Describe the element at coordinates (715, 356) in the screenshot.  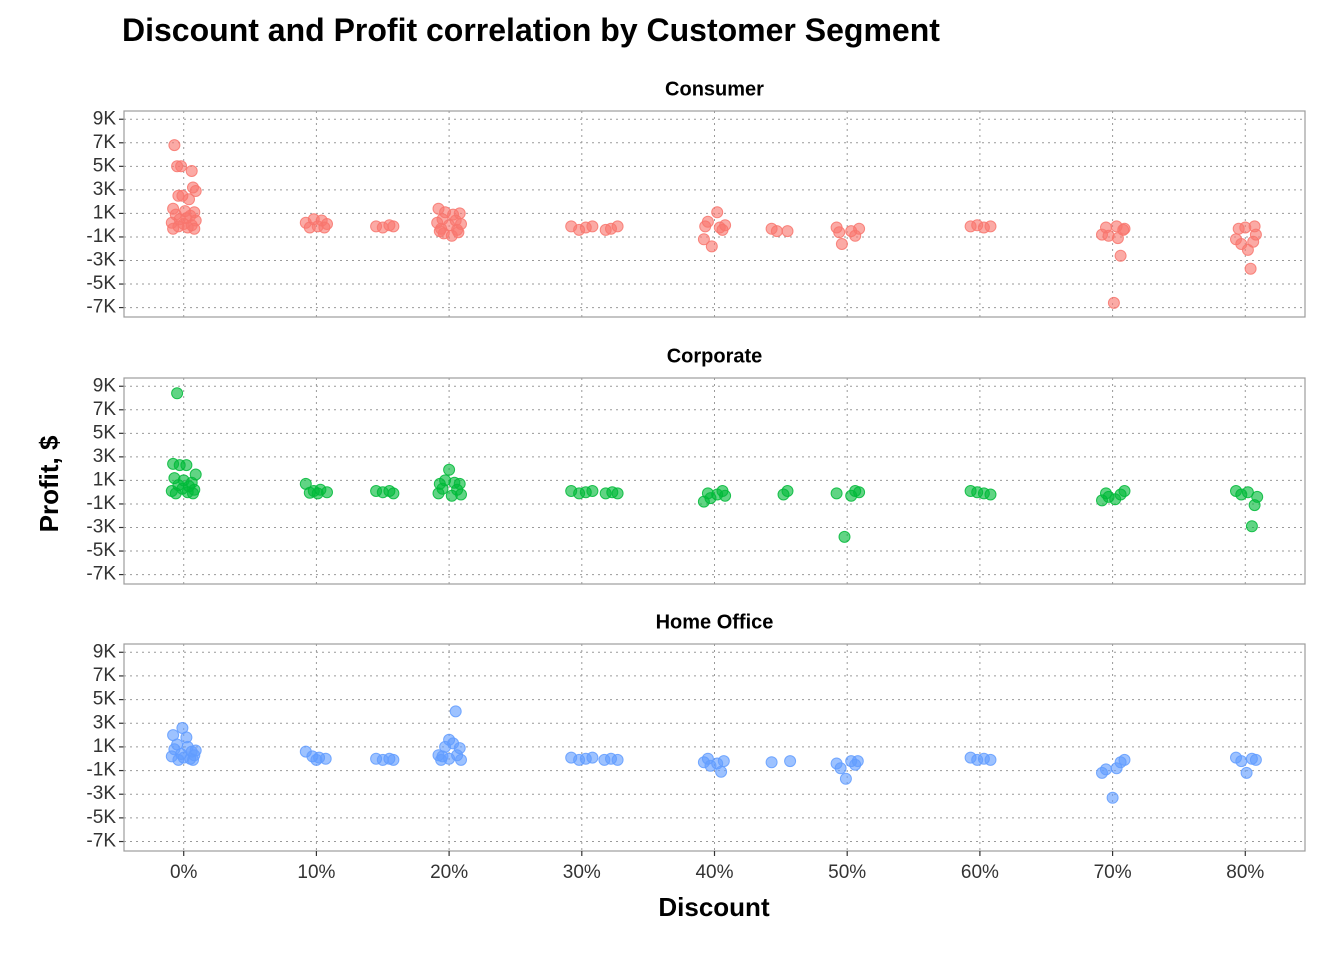
I see `facet-label: Corporate` at that location.